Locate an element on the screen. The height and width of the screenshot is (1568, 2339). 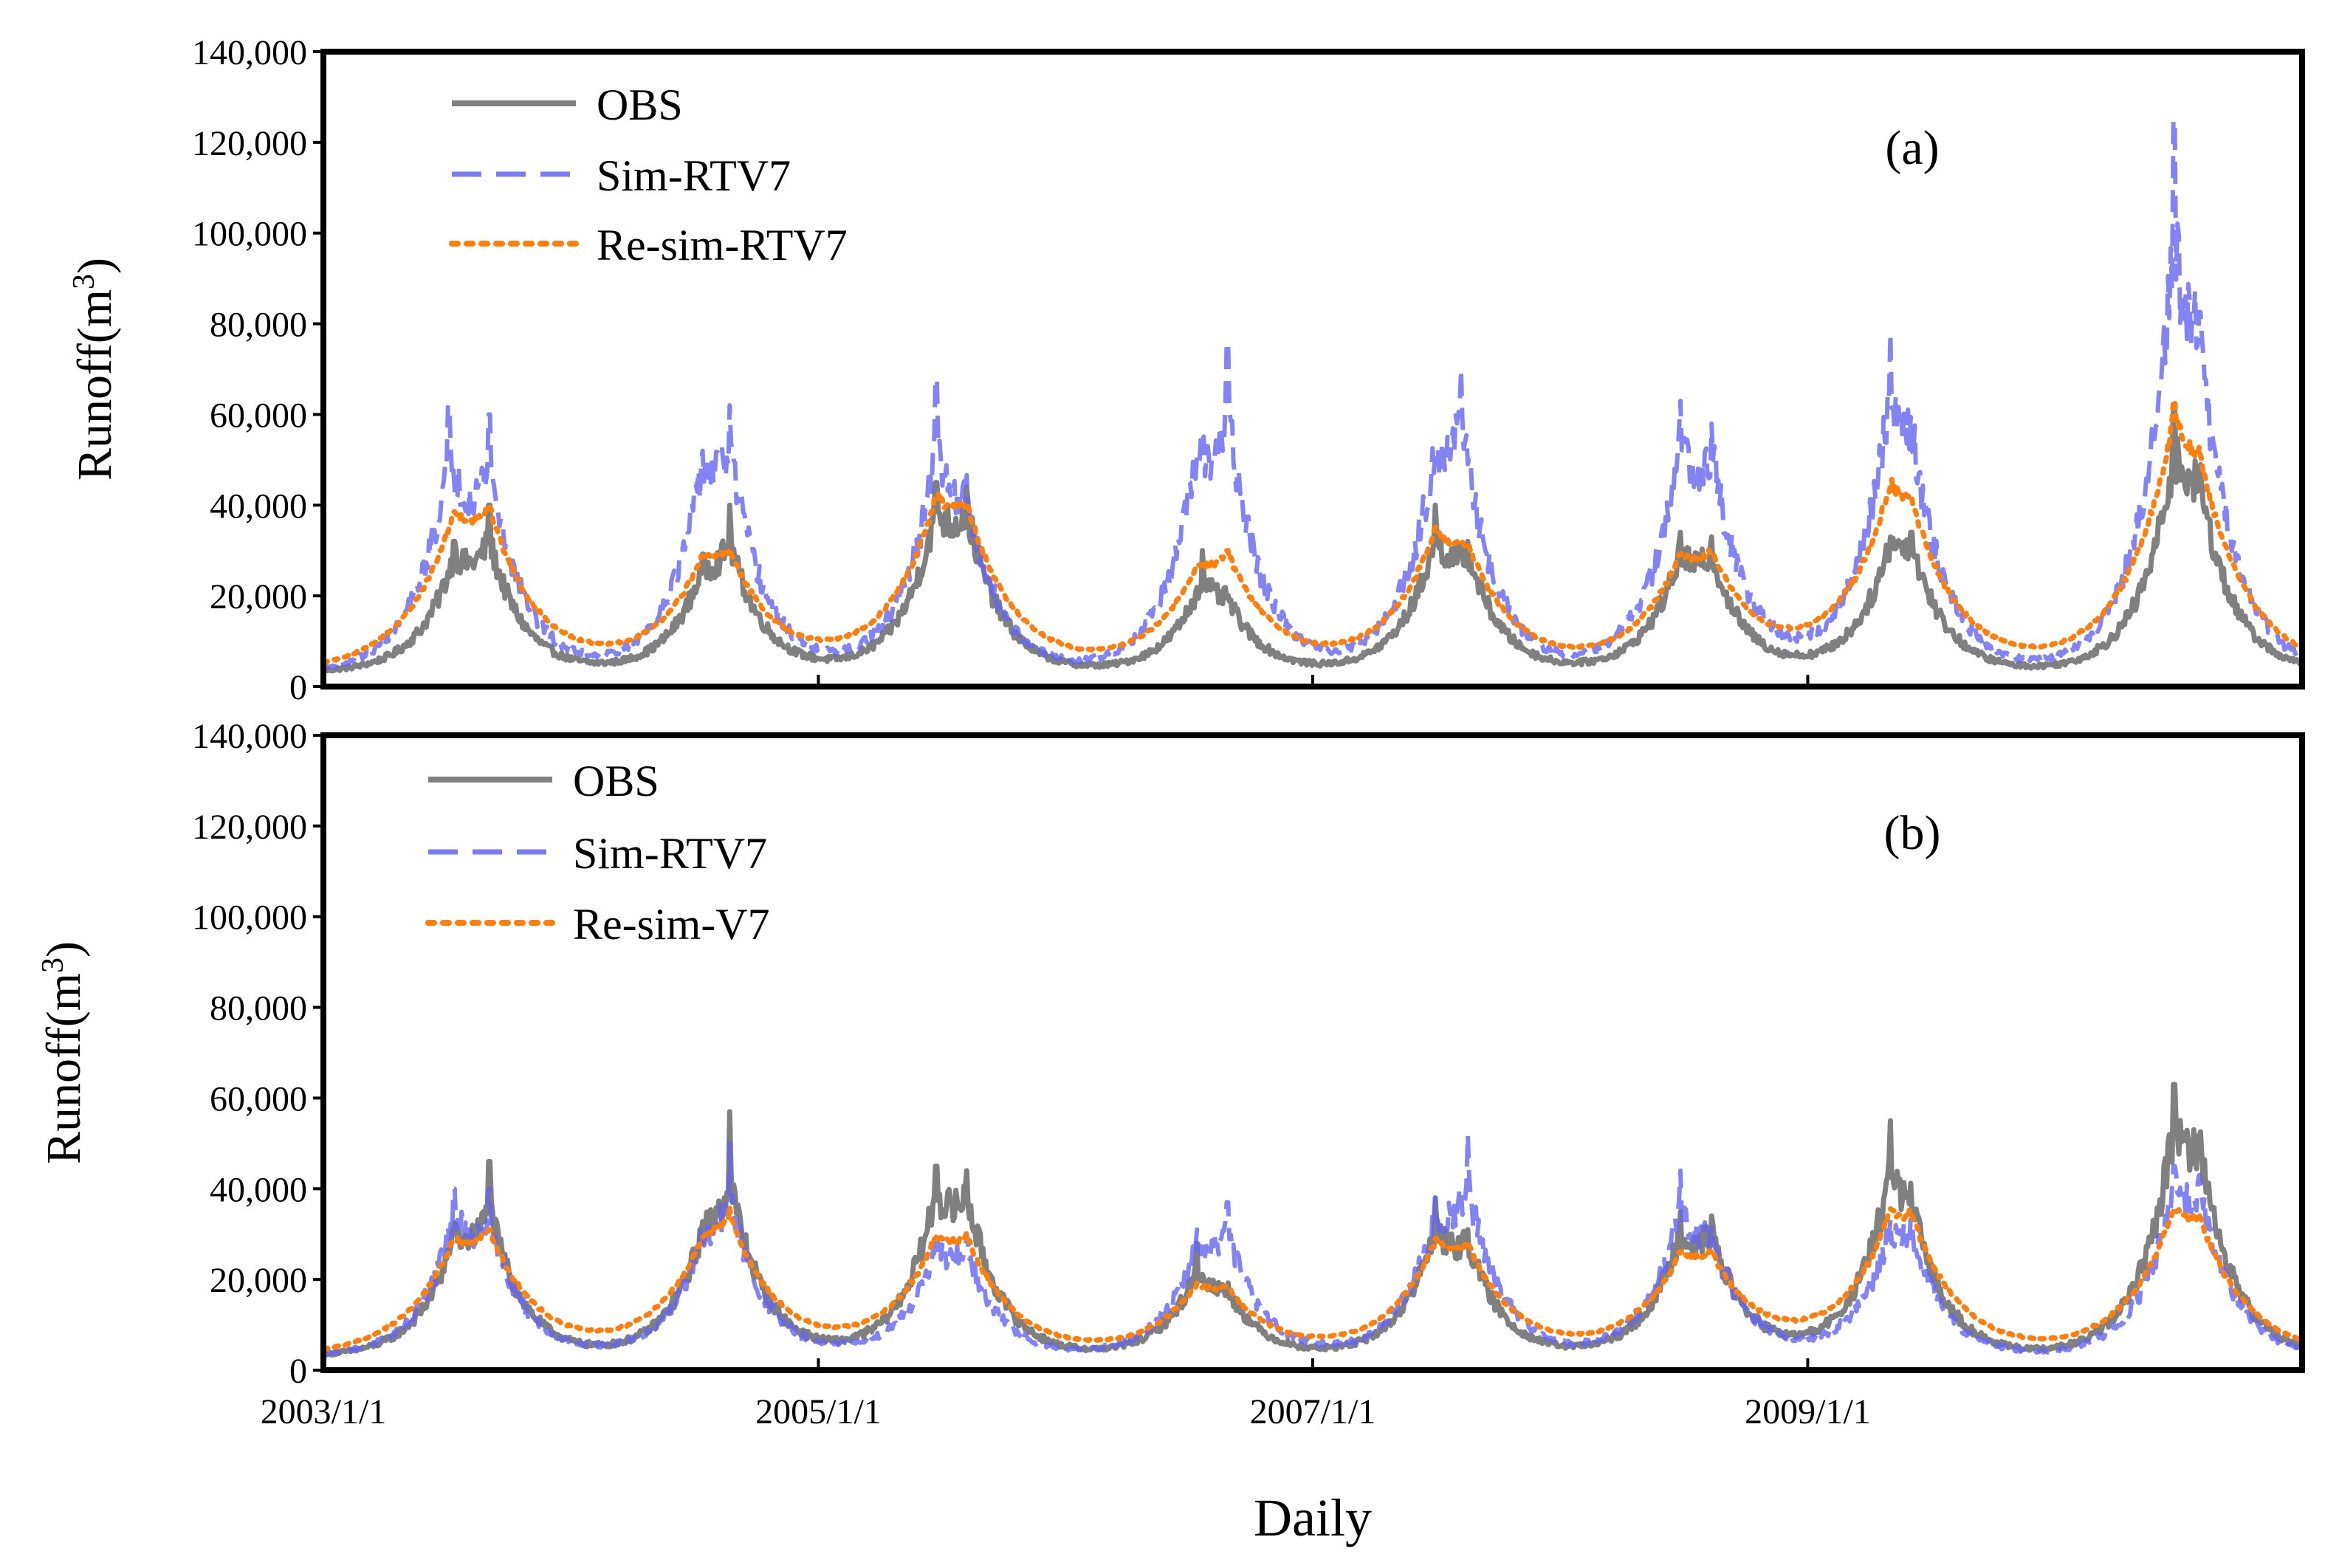
panel-a-ylabel-main: Runoff(m is located at coordinates (95, 385).